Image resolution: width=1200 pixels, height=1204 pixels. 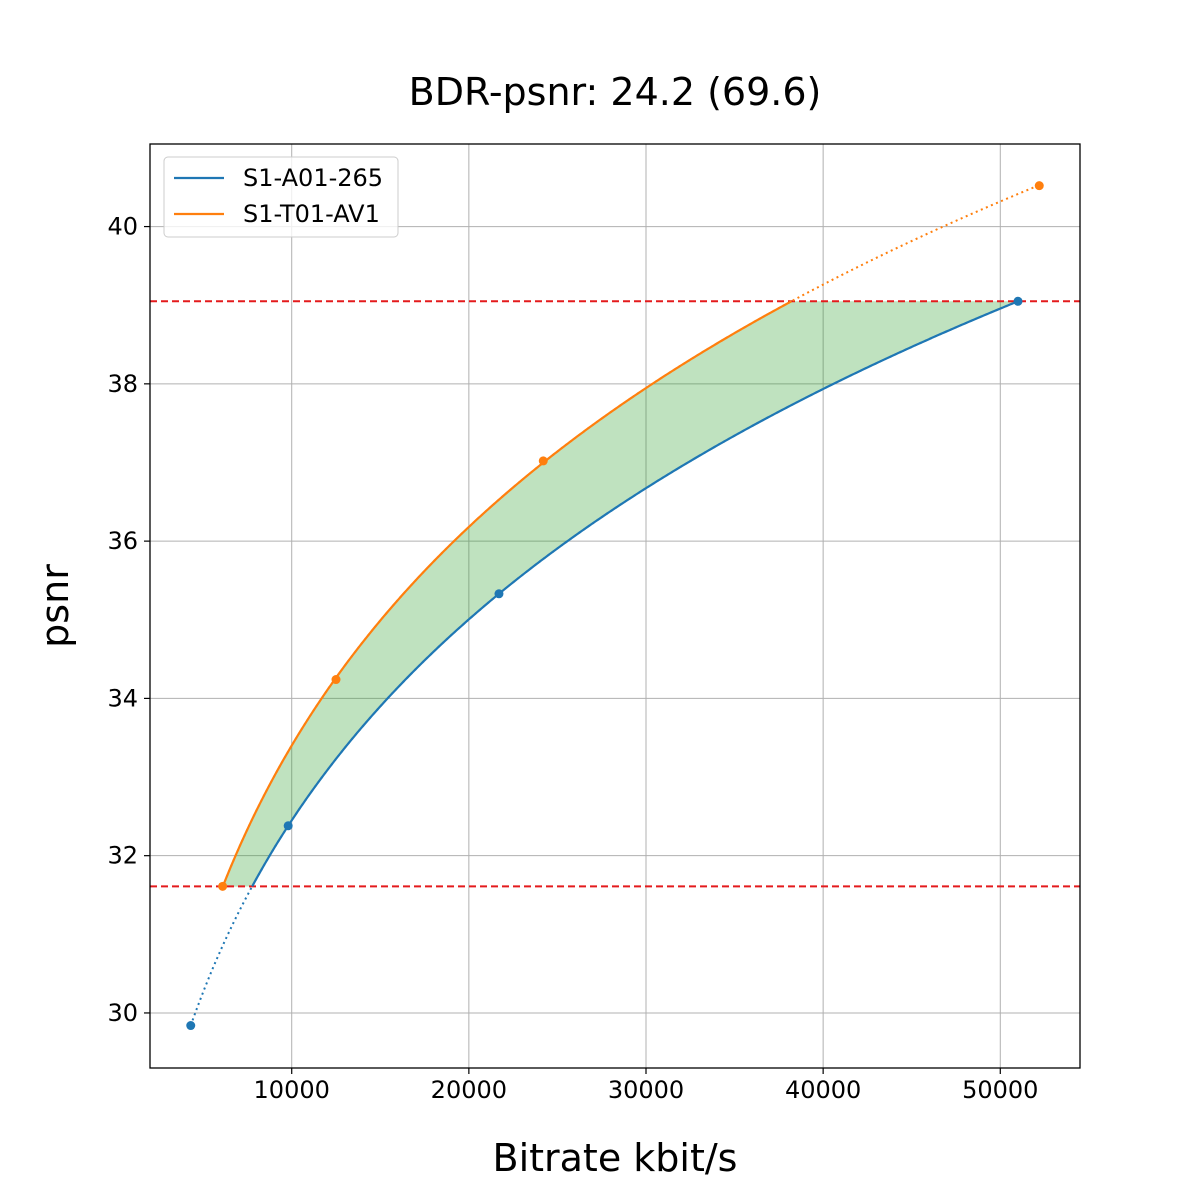 I want to click on x-tick-label: 50000, so click(x=1000, y=1090).